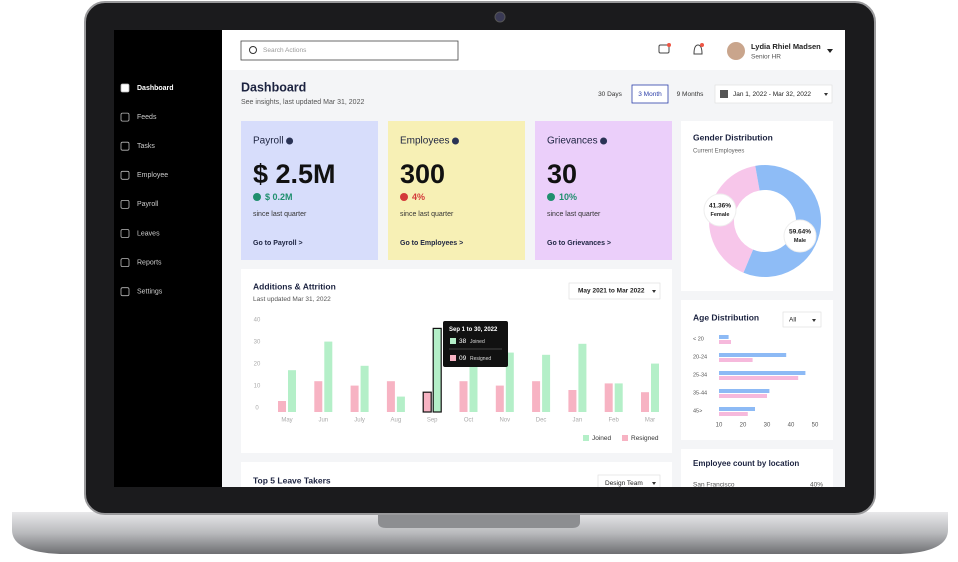  What do you see at coordinates (562, 174) in the screenshot?
I see `card-value: 30` at bounding box center [562, 174].